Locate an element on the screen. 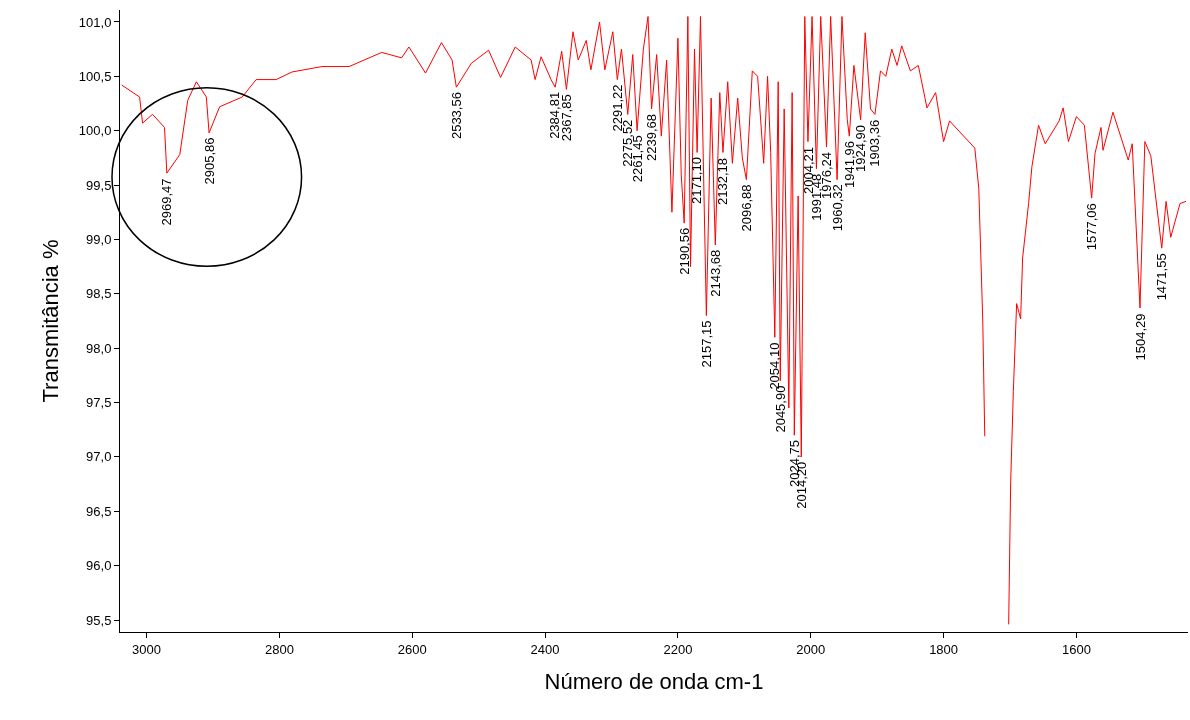  annotation: 2905,86 is located at coordinates (209, 161).